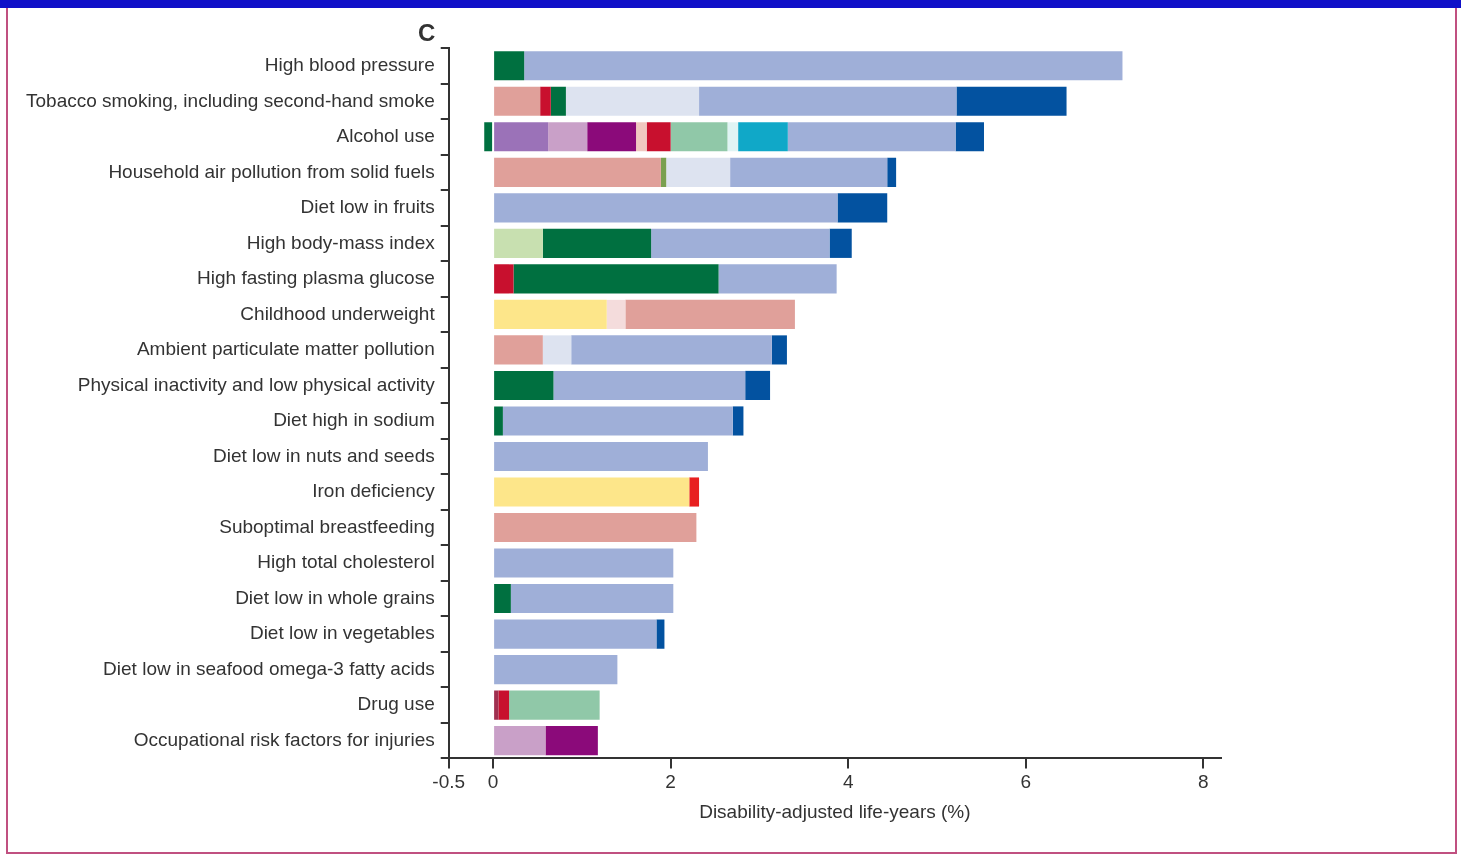 The width and height of the screenshot is (1461, 858). I want to click on y-tick-label: Suboptimal breastfeeding, so click(327, 526).